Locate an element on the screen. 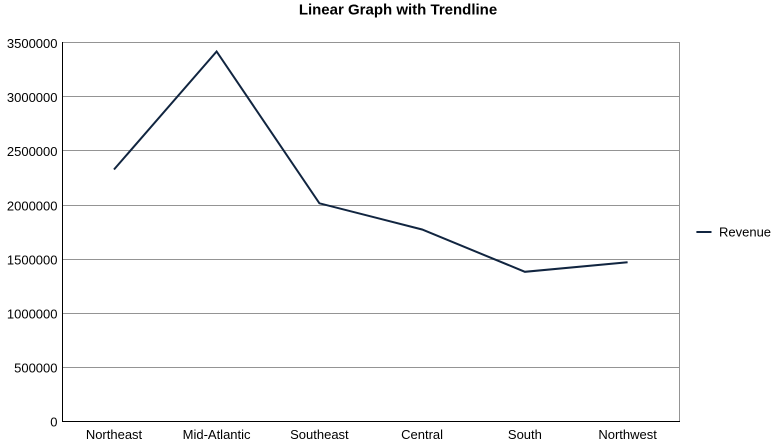 The width and height of the screenshot is (773, 446). svg-text: Northwest is located at coordinates (627, 434).